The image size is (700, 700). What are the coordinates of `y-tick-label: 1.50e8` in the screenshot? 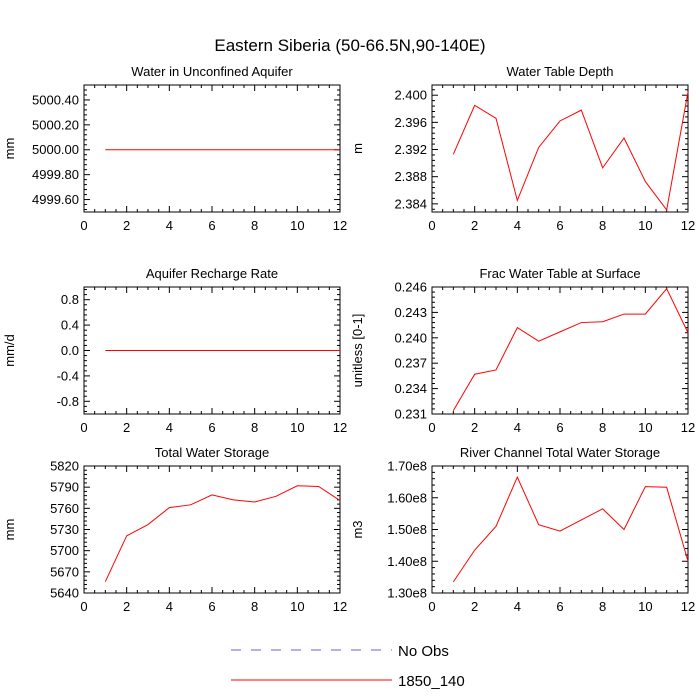 It's located at (407, 529).